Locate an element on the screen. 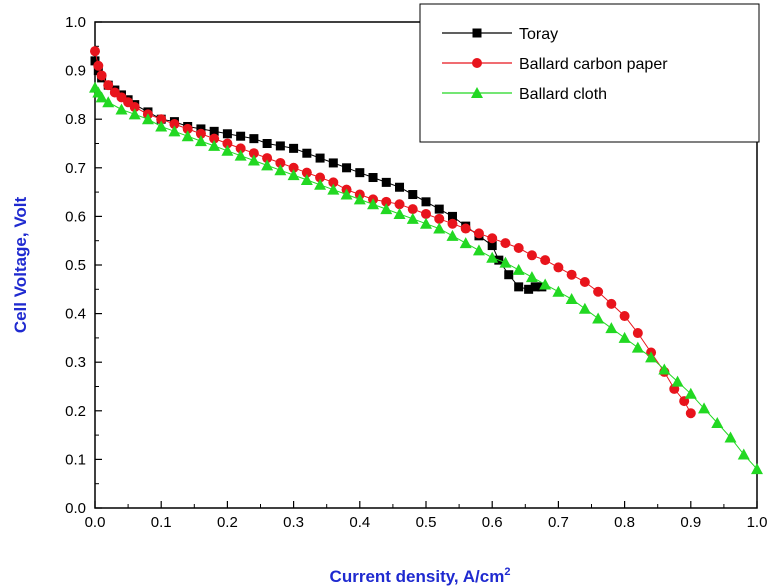 This screenshot has width=772, height=588. legend-box is located at coordinates (589, 73).